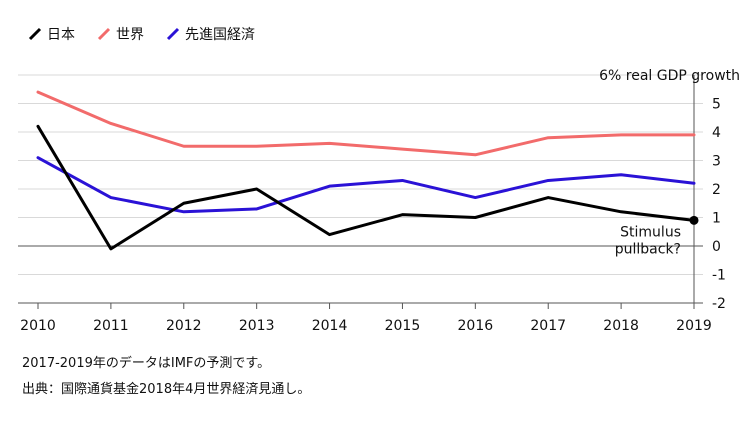 Image resolution: width=753 pixels, height=424 pixels. What do you see at coordinates (669, 76) in the screenshot?
I see `y-top-tick-label: 6% real GDP growth` at bounding box center [669, 76].